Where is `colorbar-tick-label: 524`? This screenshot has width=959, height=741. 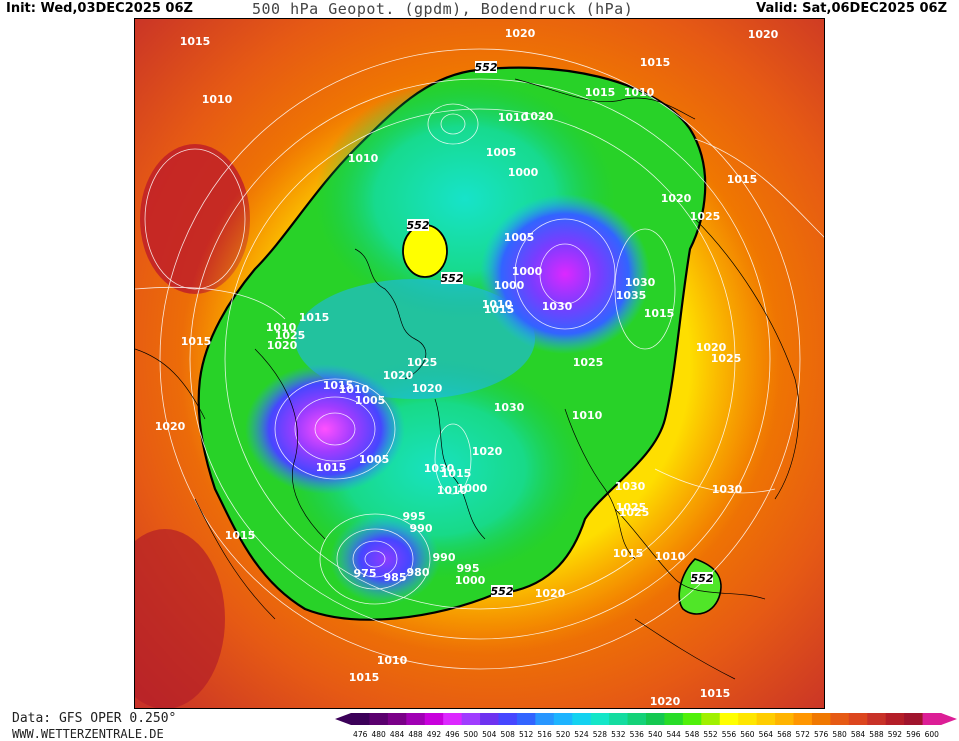 colorbar-tick-label: 524 is located at coordinates (581, 734).